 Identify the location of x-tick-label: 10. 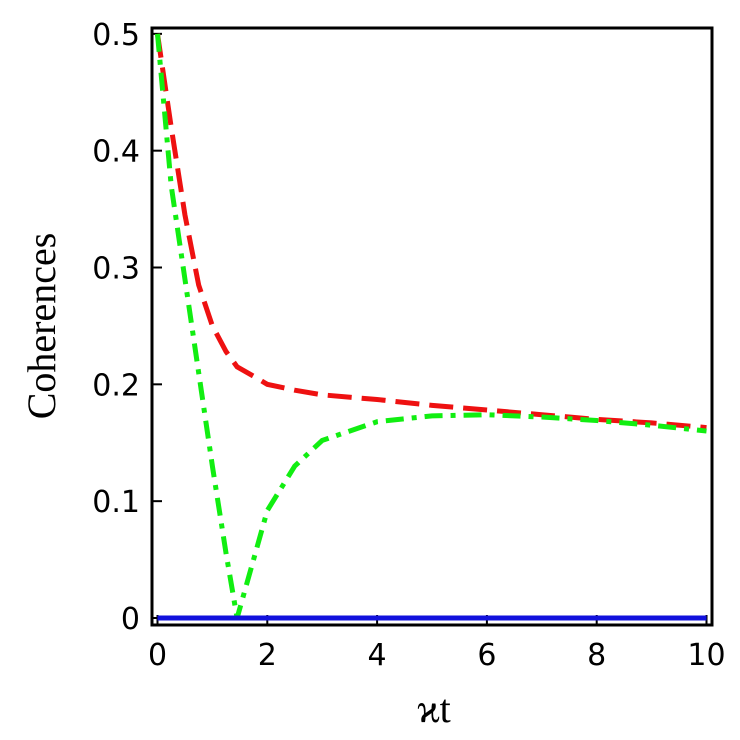
(706, 655).